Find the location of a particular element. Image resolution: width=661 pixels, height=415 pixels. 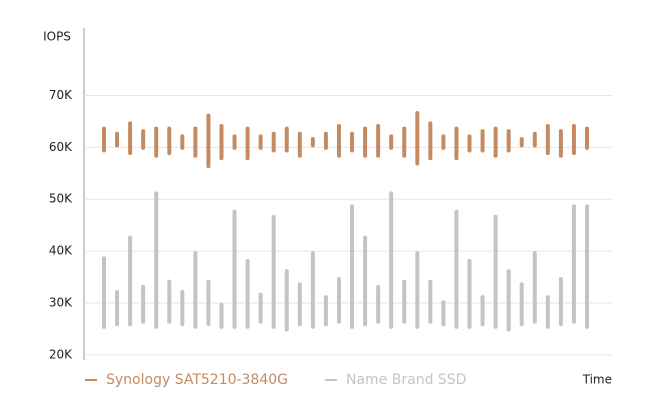

legend-label: Name Brand SSD is located at coordinates (406, 380).